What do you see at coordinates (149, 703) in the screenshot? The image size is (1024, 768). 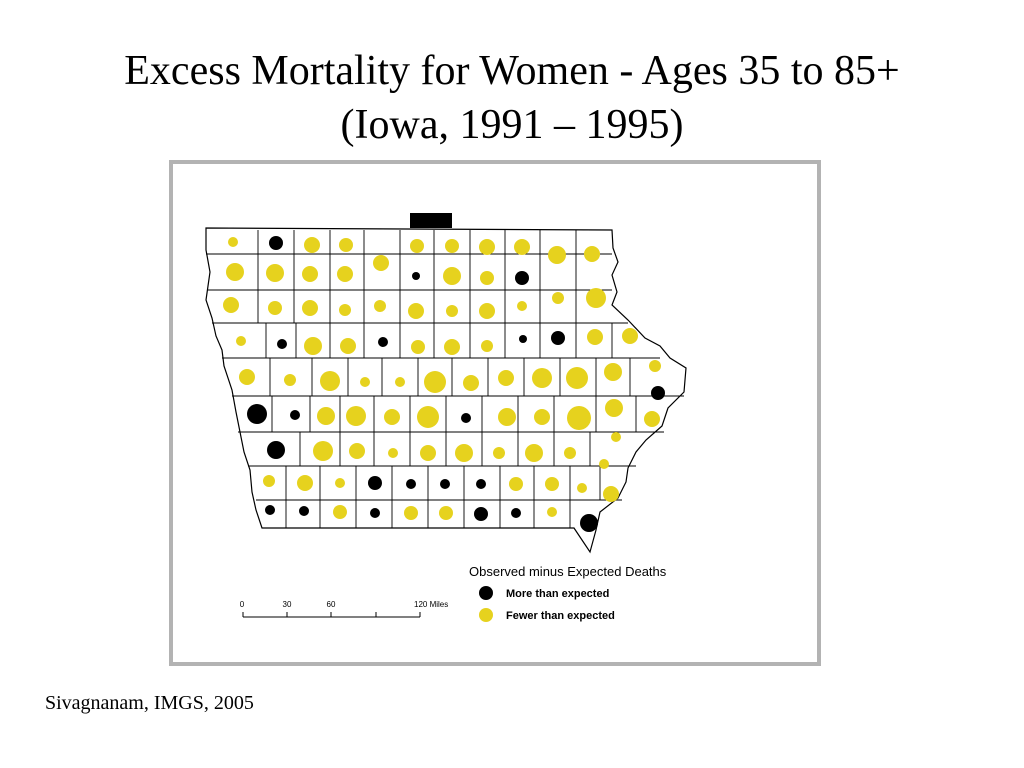 I see `source-credit: Sivagnanam, IMGS, 2005` at bounding box center [149, 703].